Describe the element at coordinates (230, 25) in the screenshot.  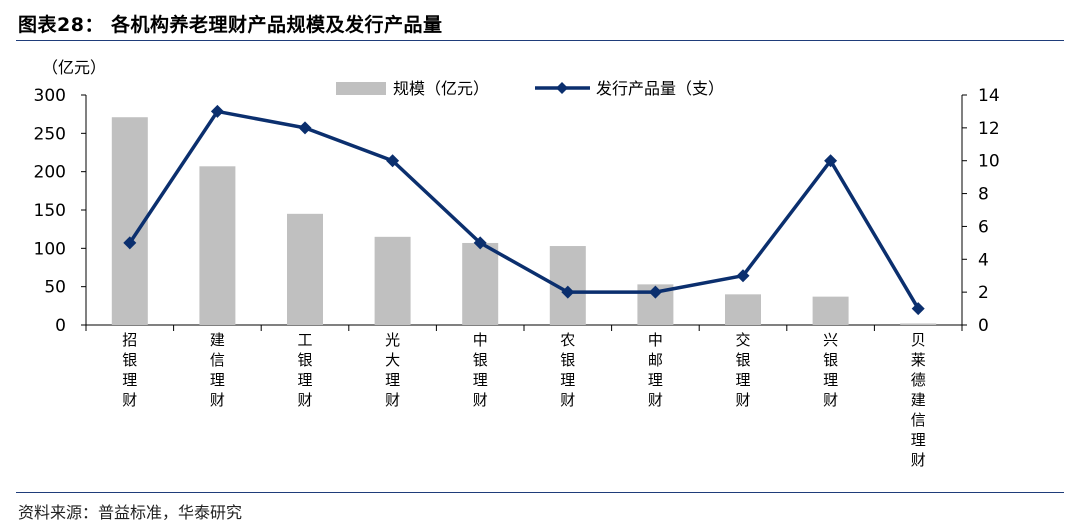
I see `figure-title: 图表28： 各机构养老理财产品规模及发行产品量` at that location.